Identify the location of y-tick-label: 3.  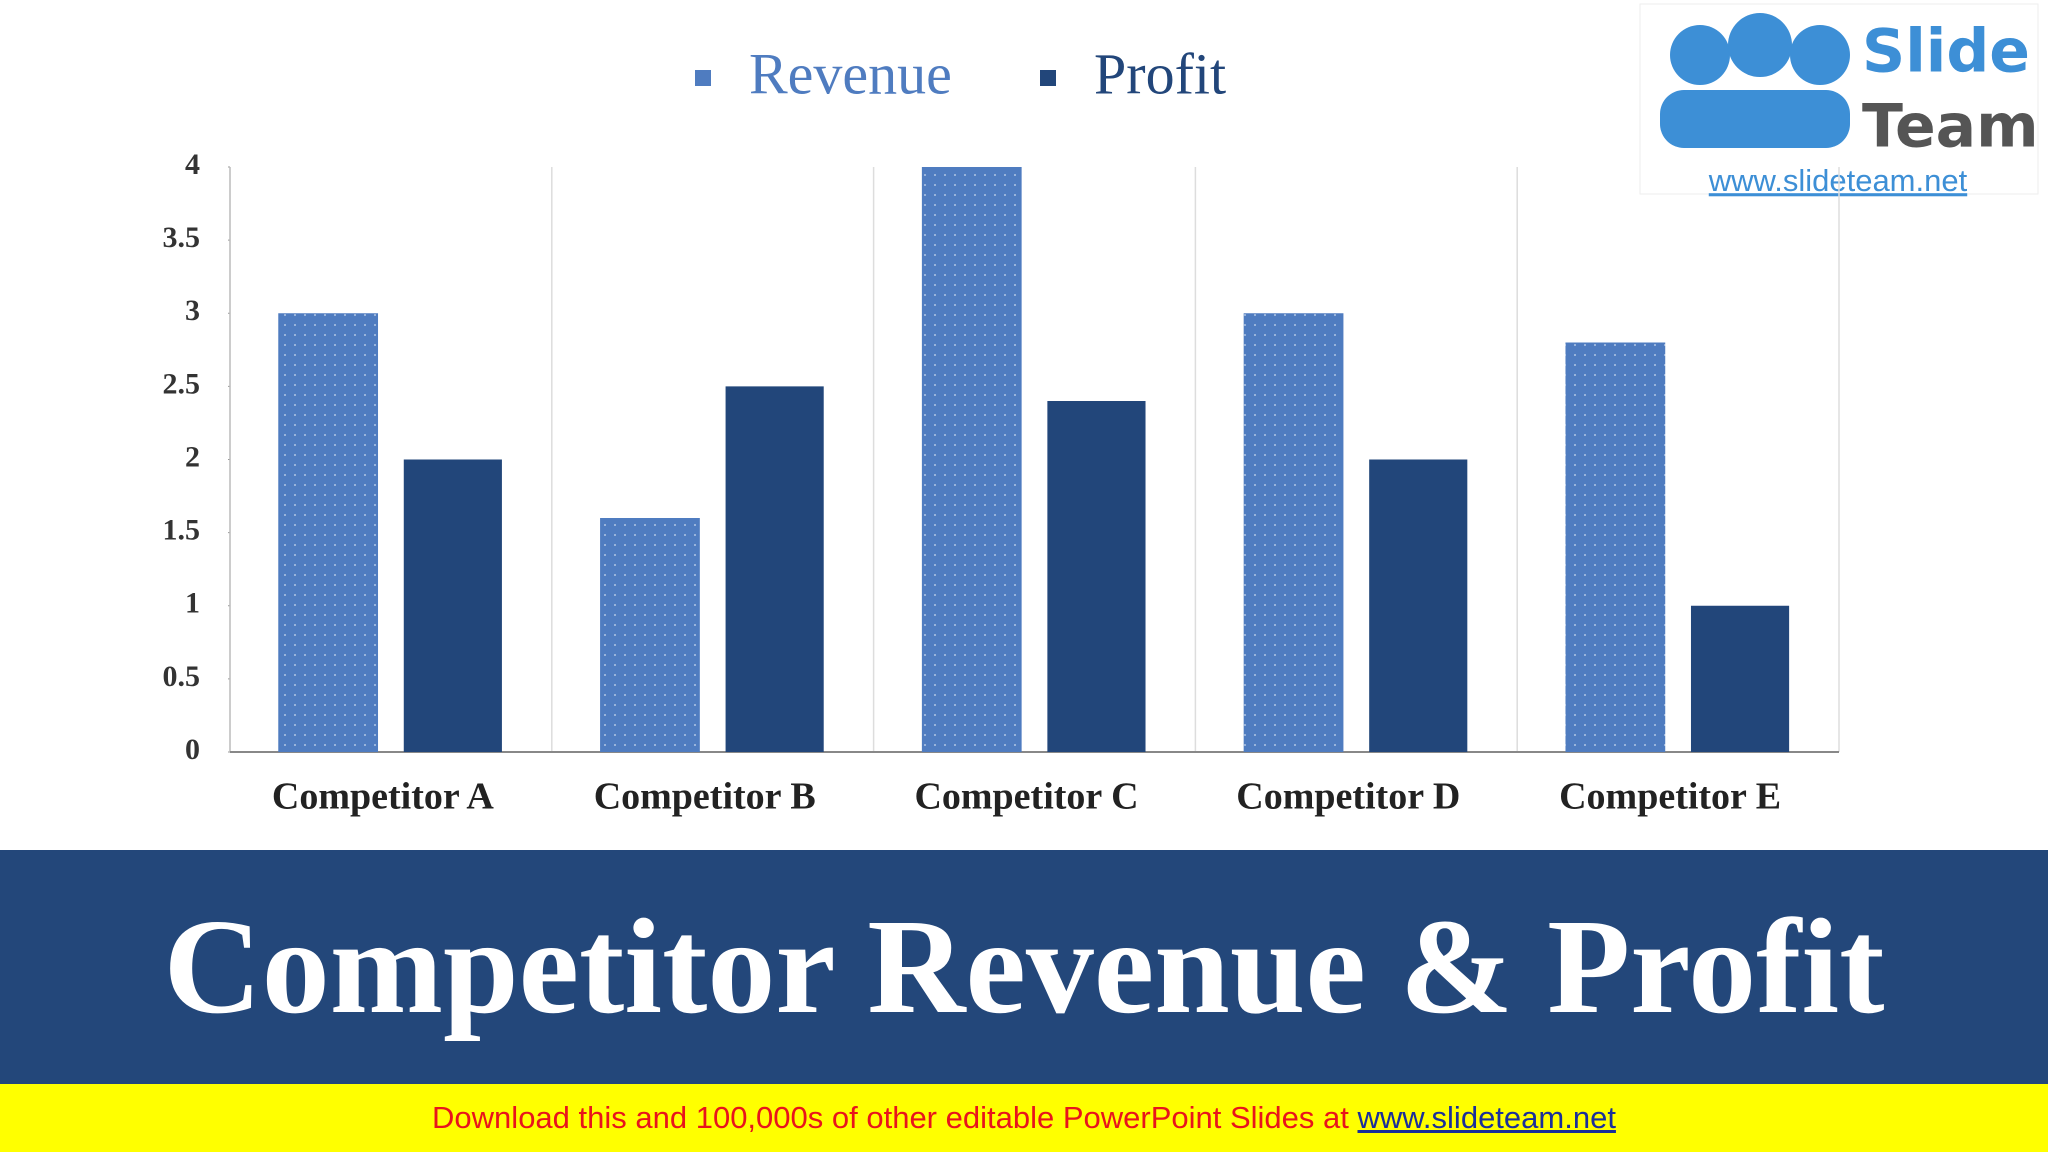
(192, 310).